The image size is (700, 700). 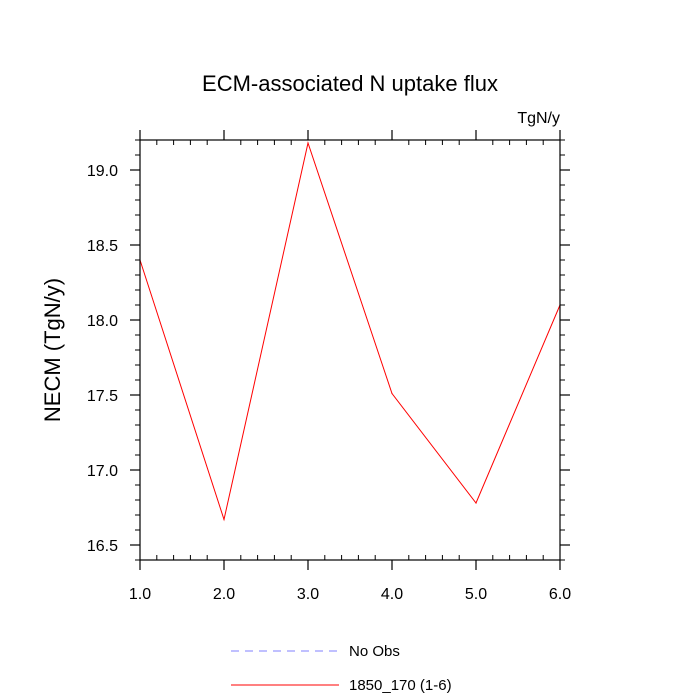 I want to click on y-tick-label: 18.0, so click(x=102, y=321).